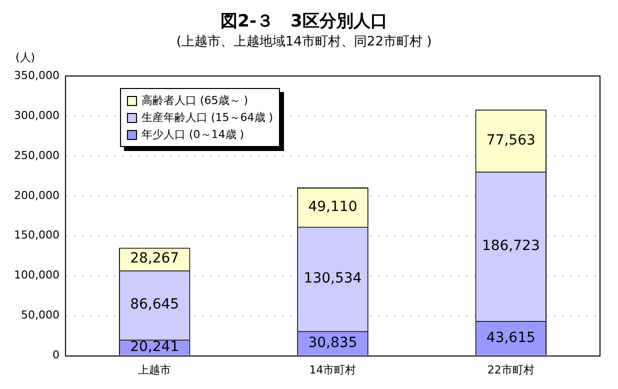  Describe the element at coordinates (511, 246) in the screenshot. I see `data-label: 186,723` at that location.